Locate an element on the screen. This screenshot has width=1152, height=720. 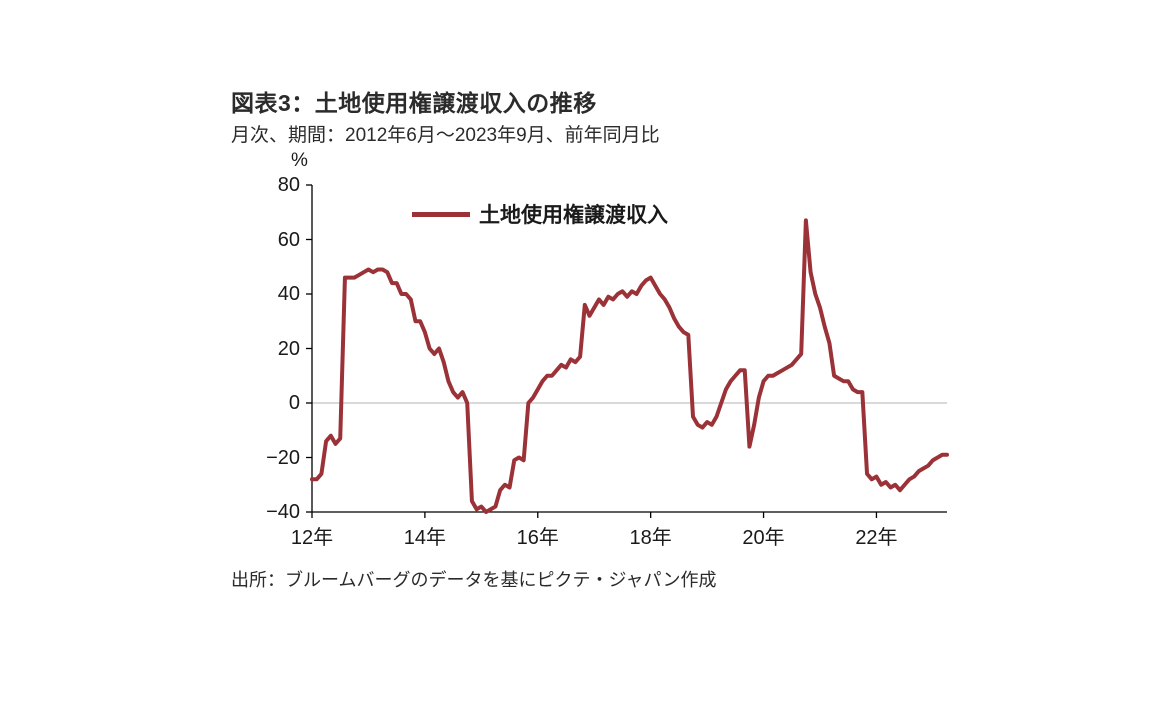
chart-title: 図表3：土地使用権譲渡収入の推移 is located at coordinates (414, 103).